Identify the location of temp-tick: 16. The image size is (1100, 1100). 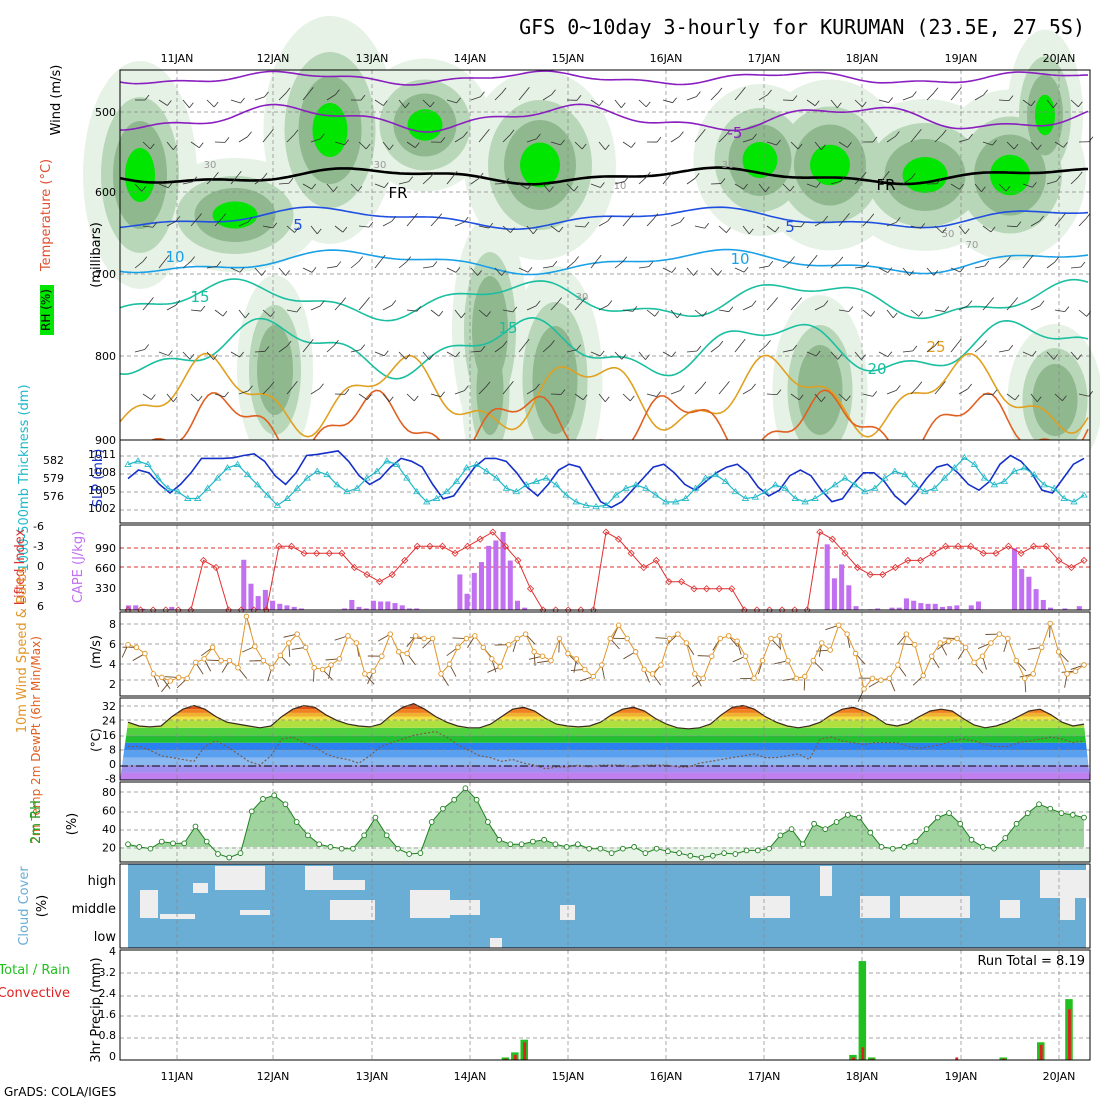
(109, 735).